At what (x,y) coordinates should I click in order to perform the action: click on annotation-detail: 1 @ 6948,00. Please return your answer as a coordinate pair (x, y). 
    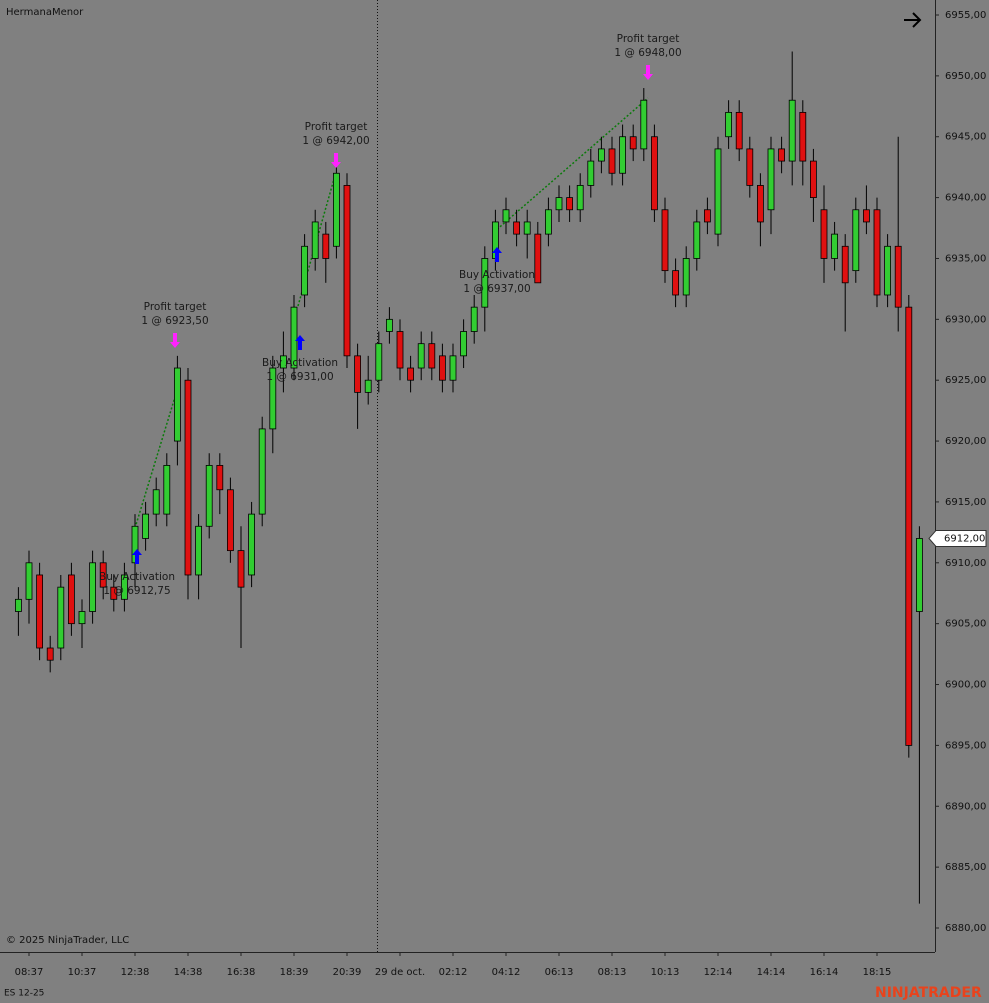
    Looking at the image, I should click on (647, 53).